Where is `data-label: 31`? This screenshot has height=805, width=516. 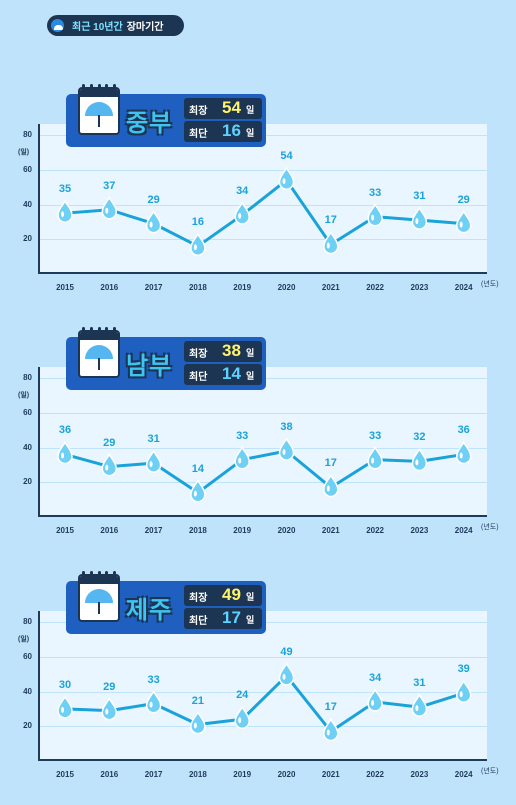
data-label: 31 is located at coordinates (153, 439).